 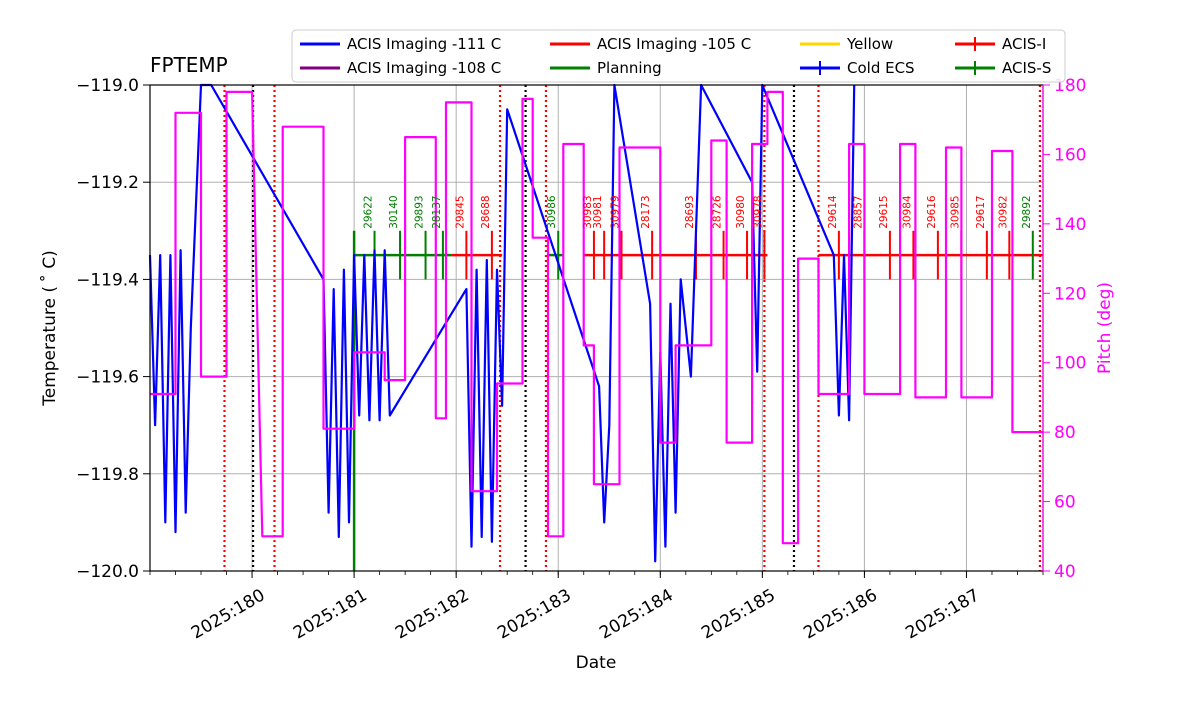 I want to click on legend-label: ACIS Imaging -108 C, so click(x=424, y=68).